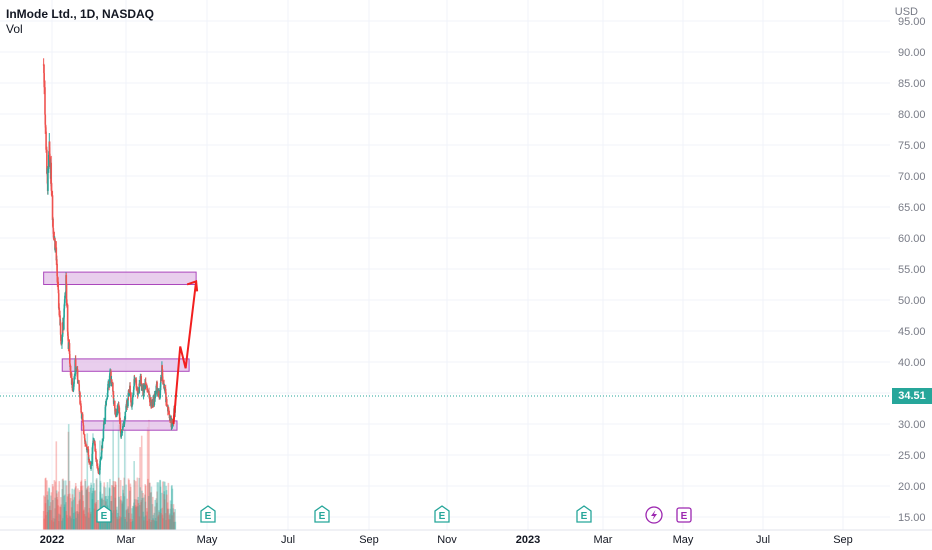 The width and height of the screenshot is (932, 550). What do you see at coordinates (912, 146) in the screenshot?
I see `price-tick-label: 75.00` at bounding box center [912, 146].